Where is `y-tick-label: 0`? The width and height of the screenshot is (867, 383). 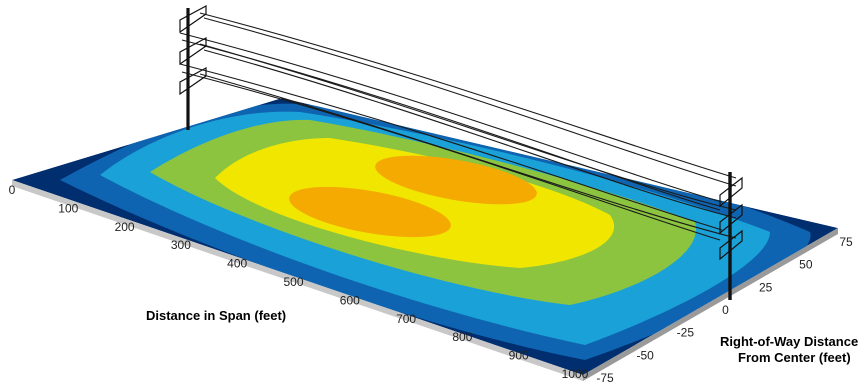 y-tick-label: 0 is located at coordinates (725, 310).